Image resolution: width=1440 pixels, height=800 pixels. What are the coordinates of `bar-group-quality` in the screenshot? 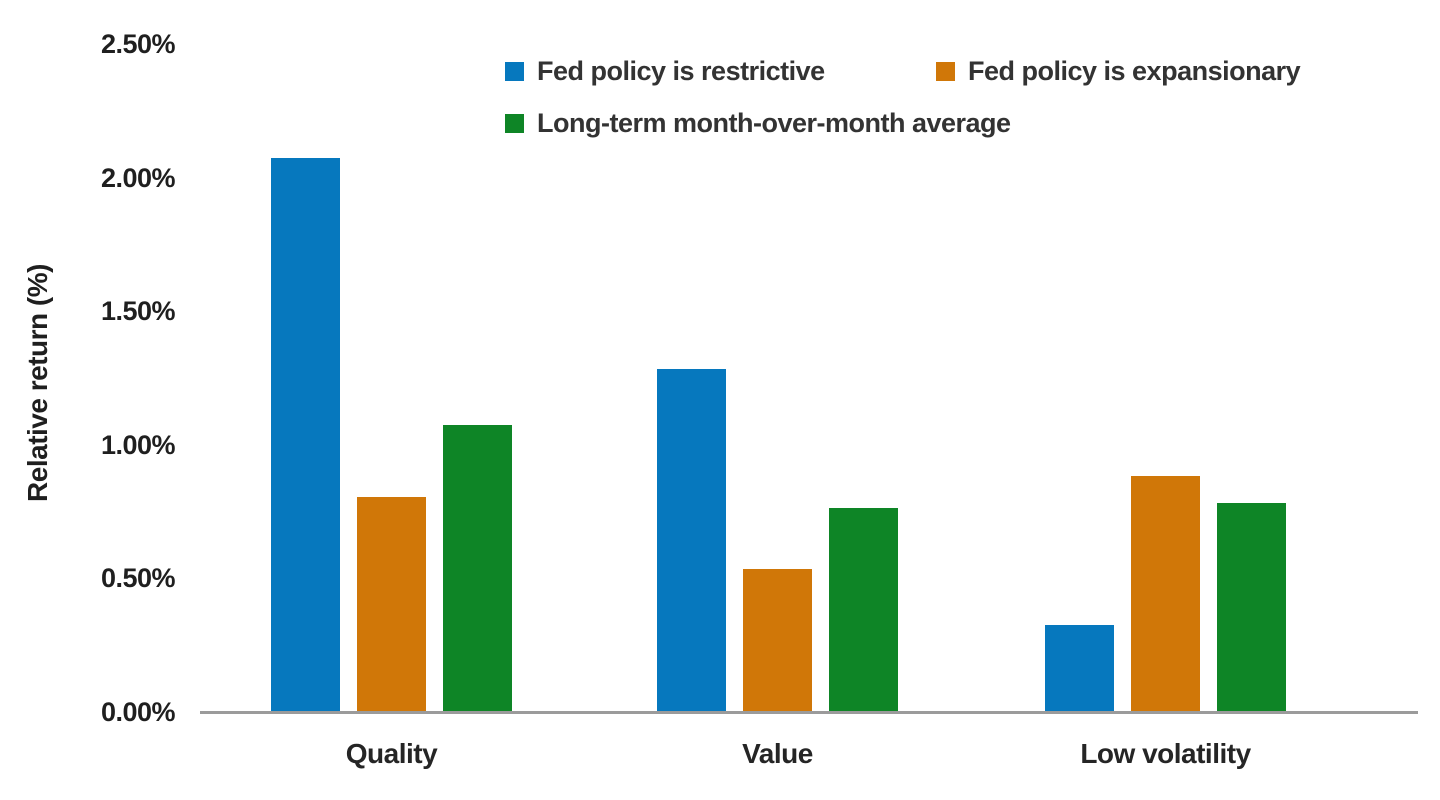 It's located at (391, 434).